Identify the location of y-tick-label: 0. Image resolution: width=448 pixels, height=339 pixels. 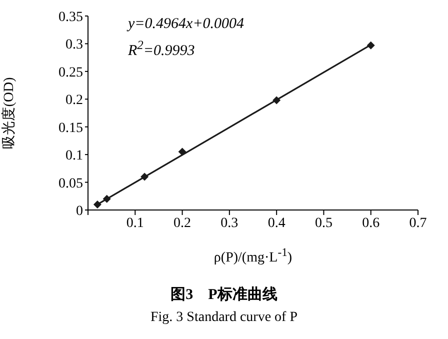
(79, 211).